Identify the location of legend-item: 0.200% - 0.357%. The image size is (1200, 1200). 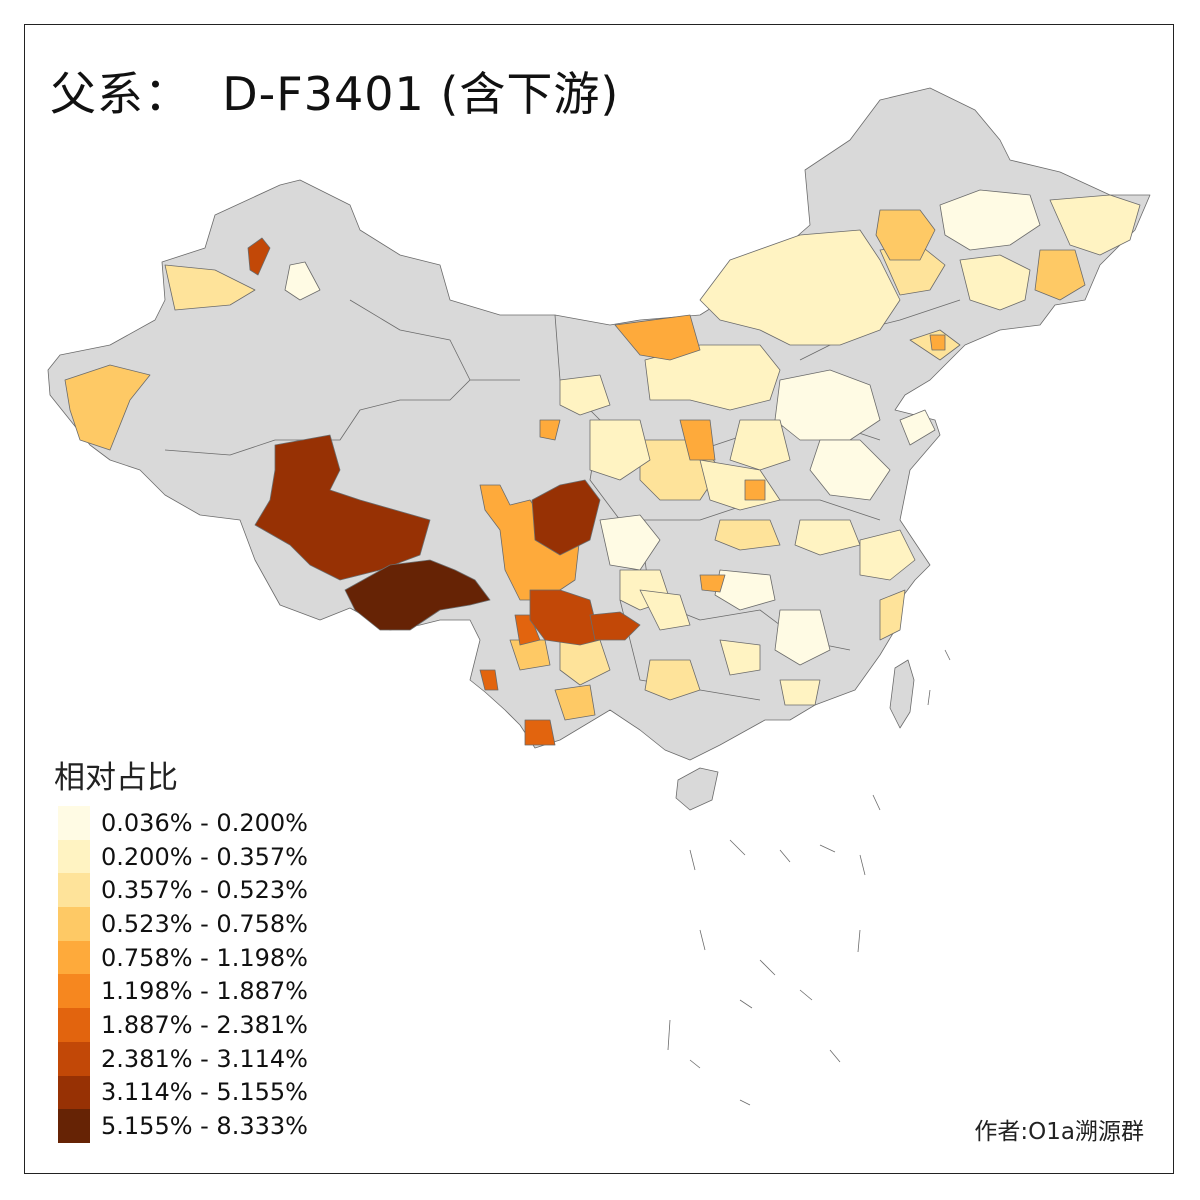
(183, 856).